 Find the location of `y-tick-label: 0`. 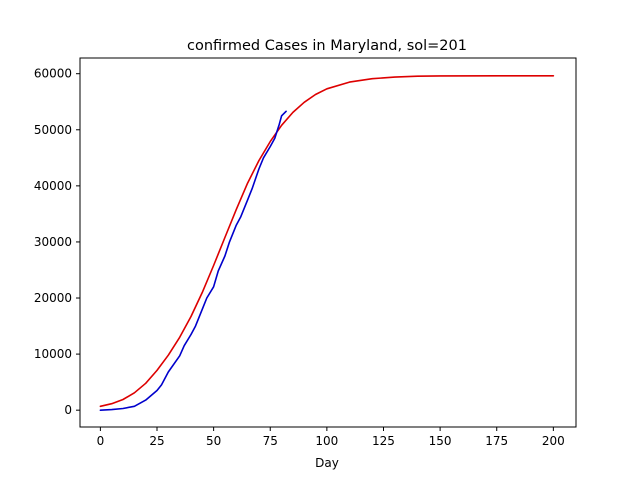

y-tick-label: 0 is located at coordinates (68, 410).